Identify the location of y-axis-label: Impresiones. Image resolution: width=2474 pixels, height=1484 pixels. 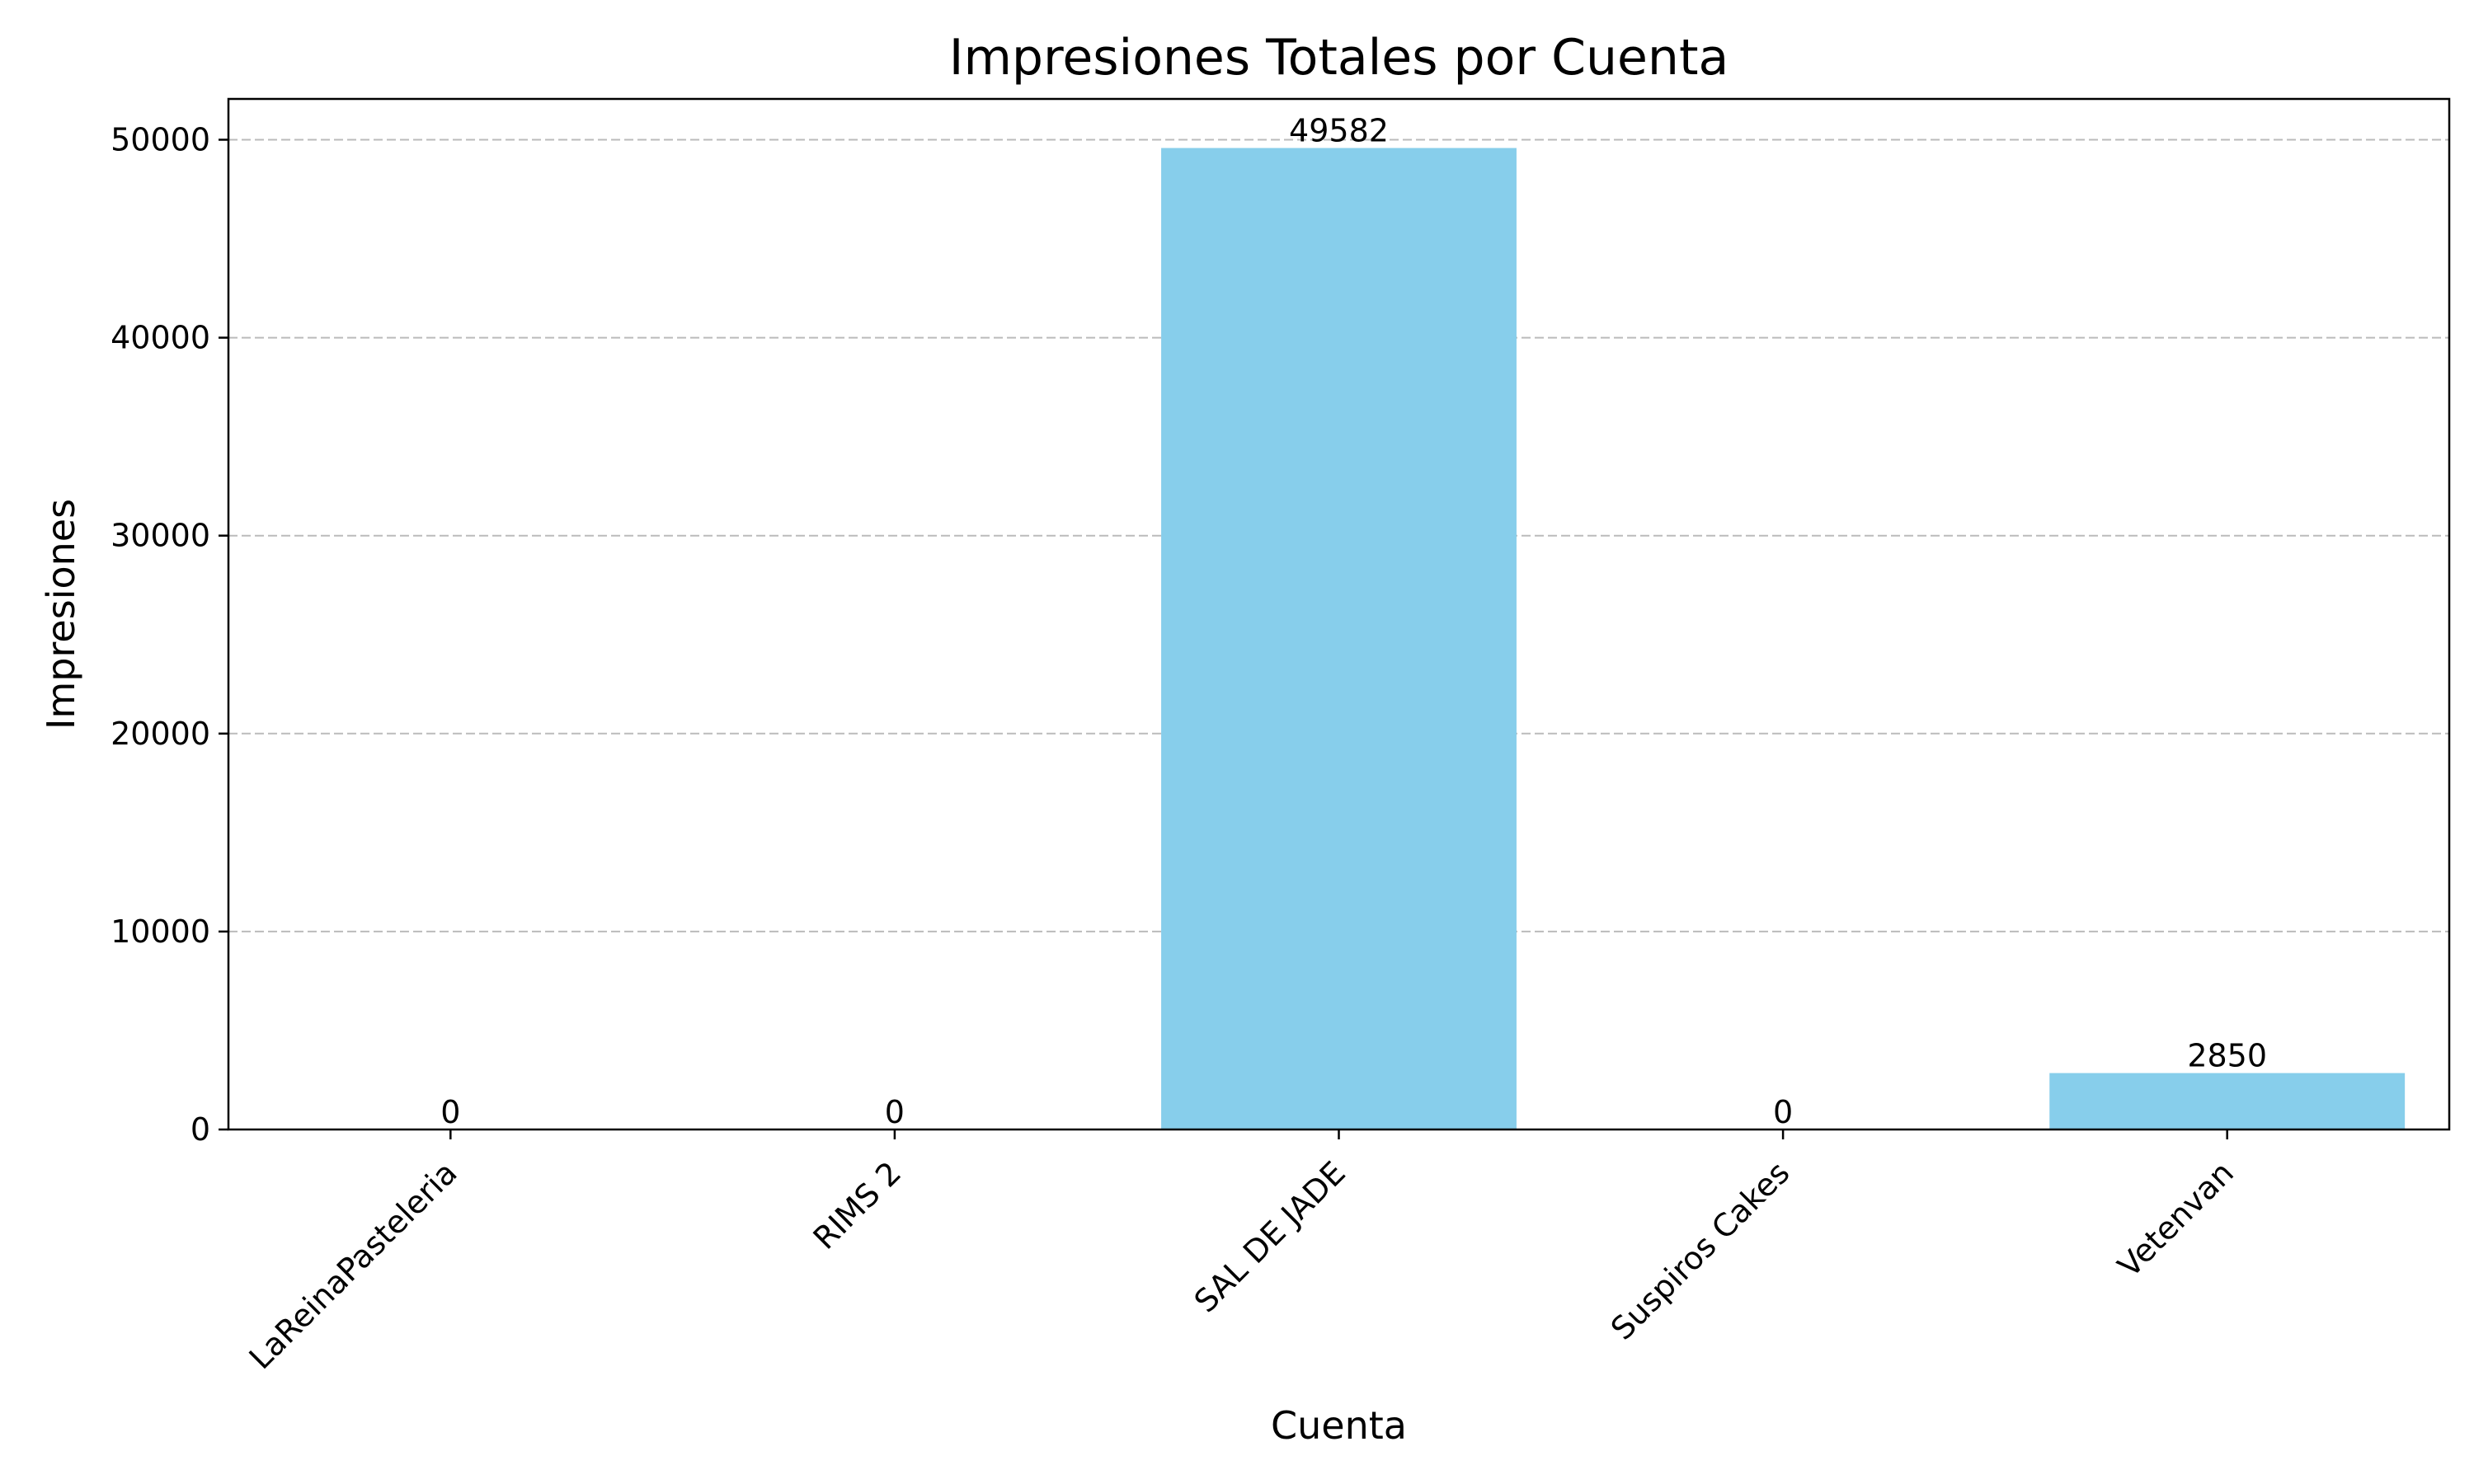
(61, 614).